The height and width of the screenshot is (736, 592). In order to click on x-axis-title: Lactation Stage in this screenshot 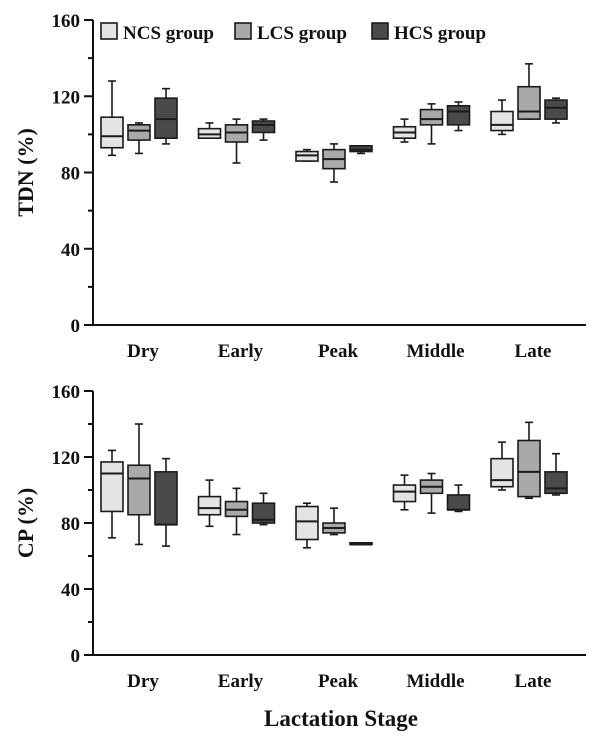, I will do `click(341, 718)`.